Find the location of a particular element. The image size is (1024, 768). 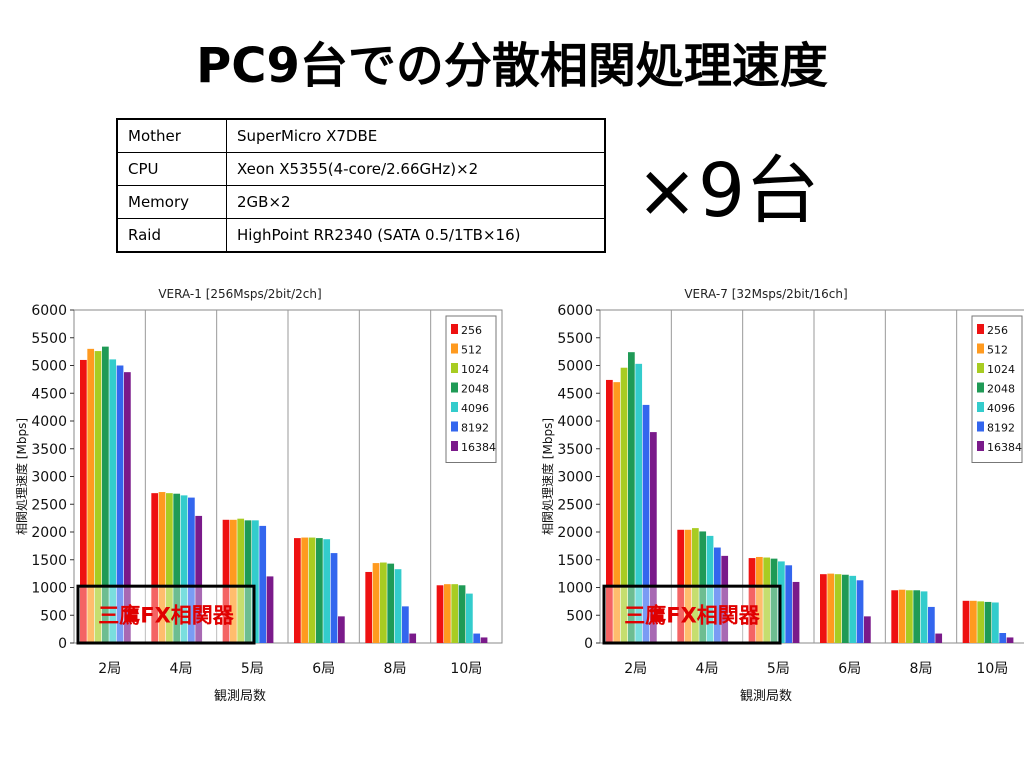

spec-value: 2GB×2 is located at coordinates (416, 202).